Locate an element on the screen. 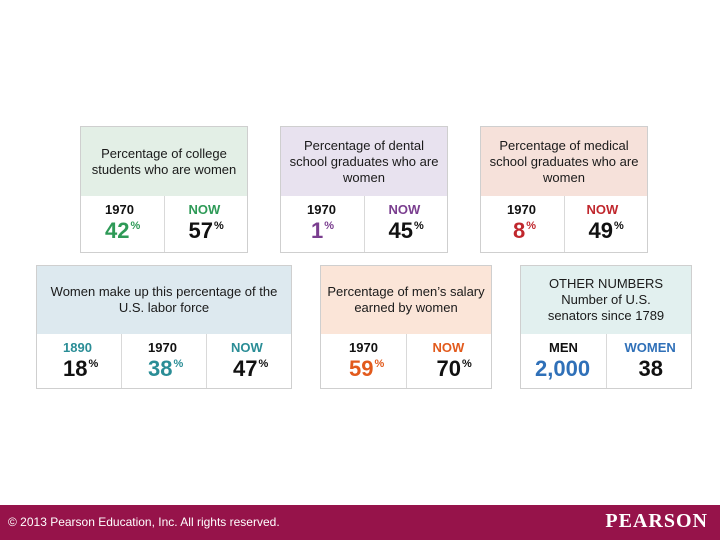  stat-label: 1890 is located at coordinates (77, 347).